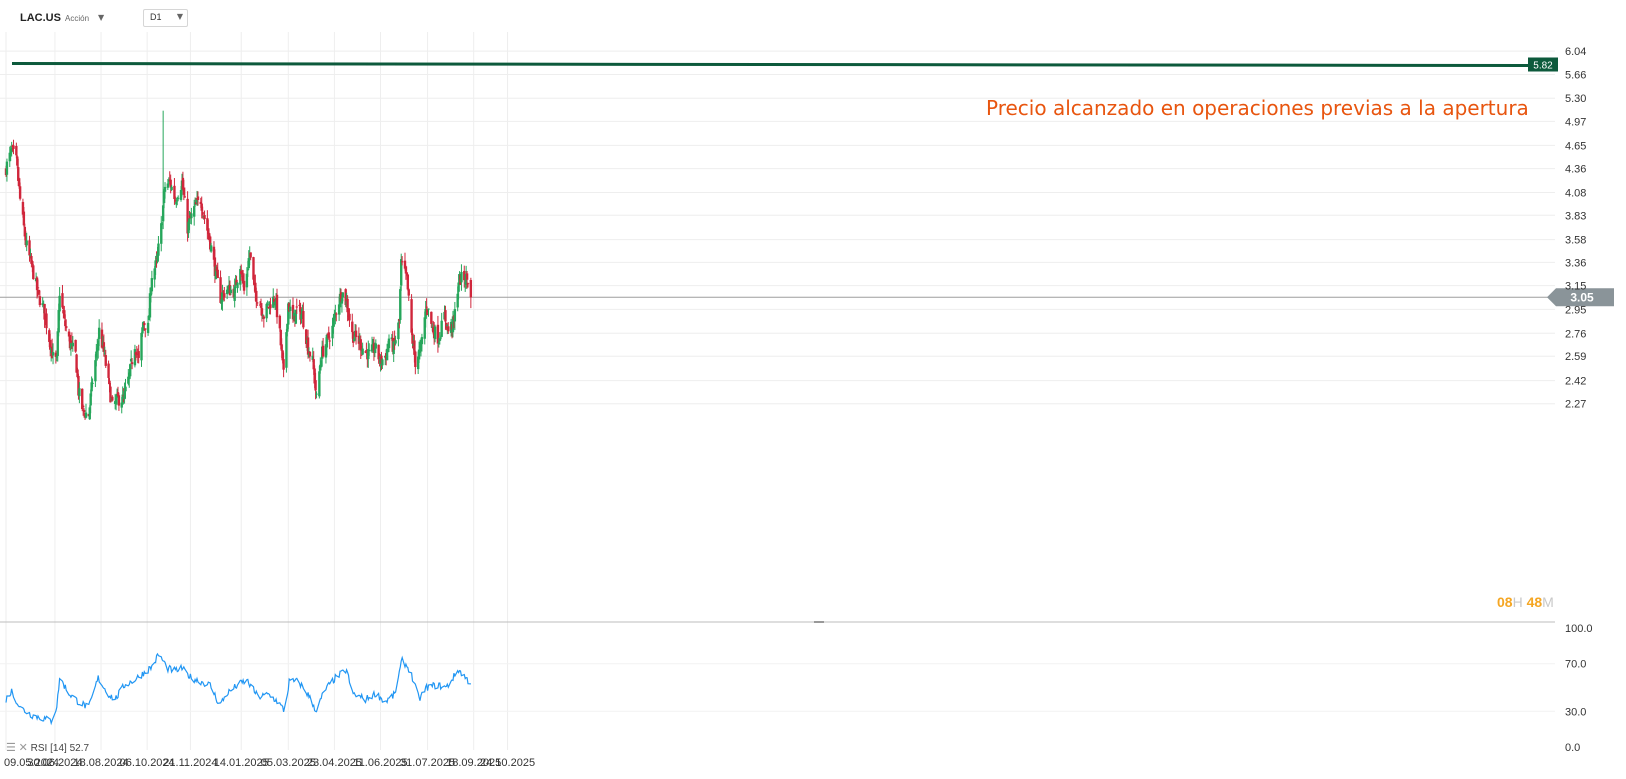 The height and width of the screenshot is (779, 1626). Describe the element at coordinates (58, 748) in the screenshot. I see `rsi-period: [14]` at that location.